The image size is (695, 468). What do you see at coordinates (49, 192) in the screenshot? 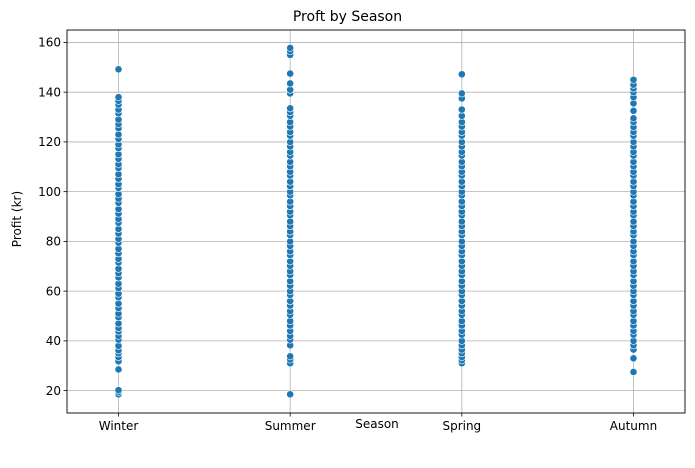
I see `y-tick-label: 100` at bounding box center [49, 192].